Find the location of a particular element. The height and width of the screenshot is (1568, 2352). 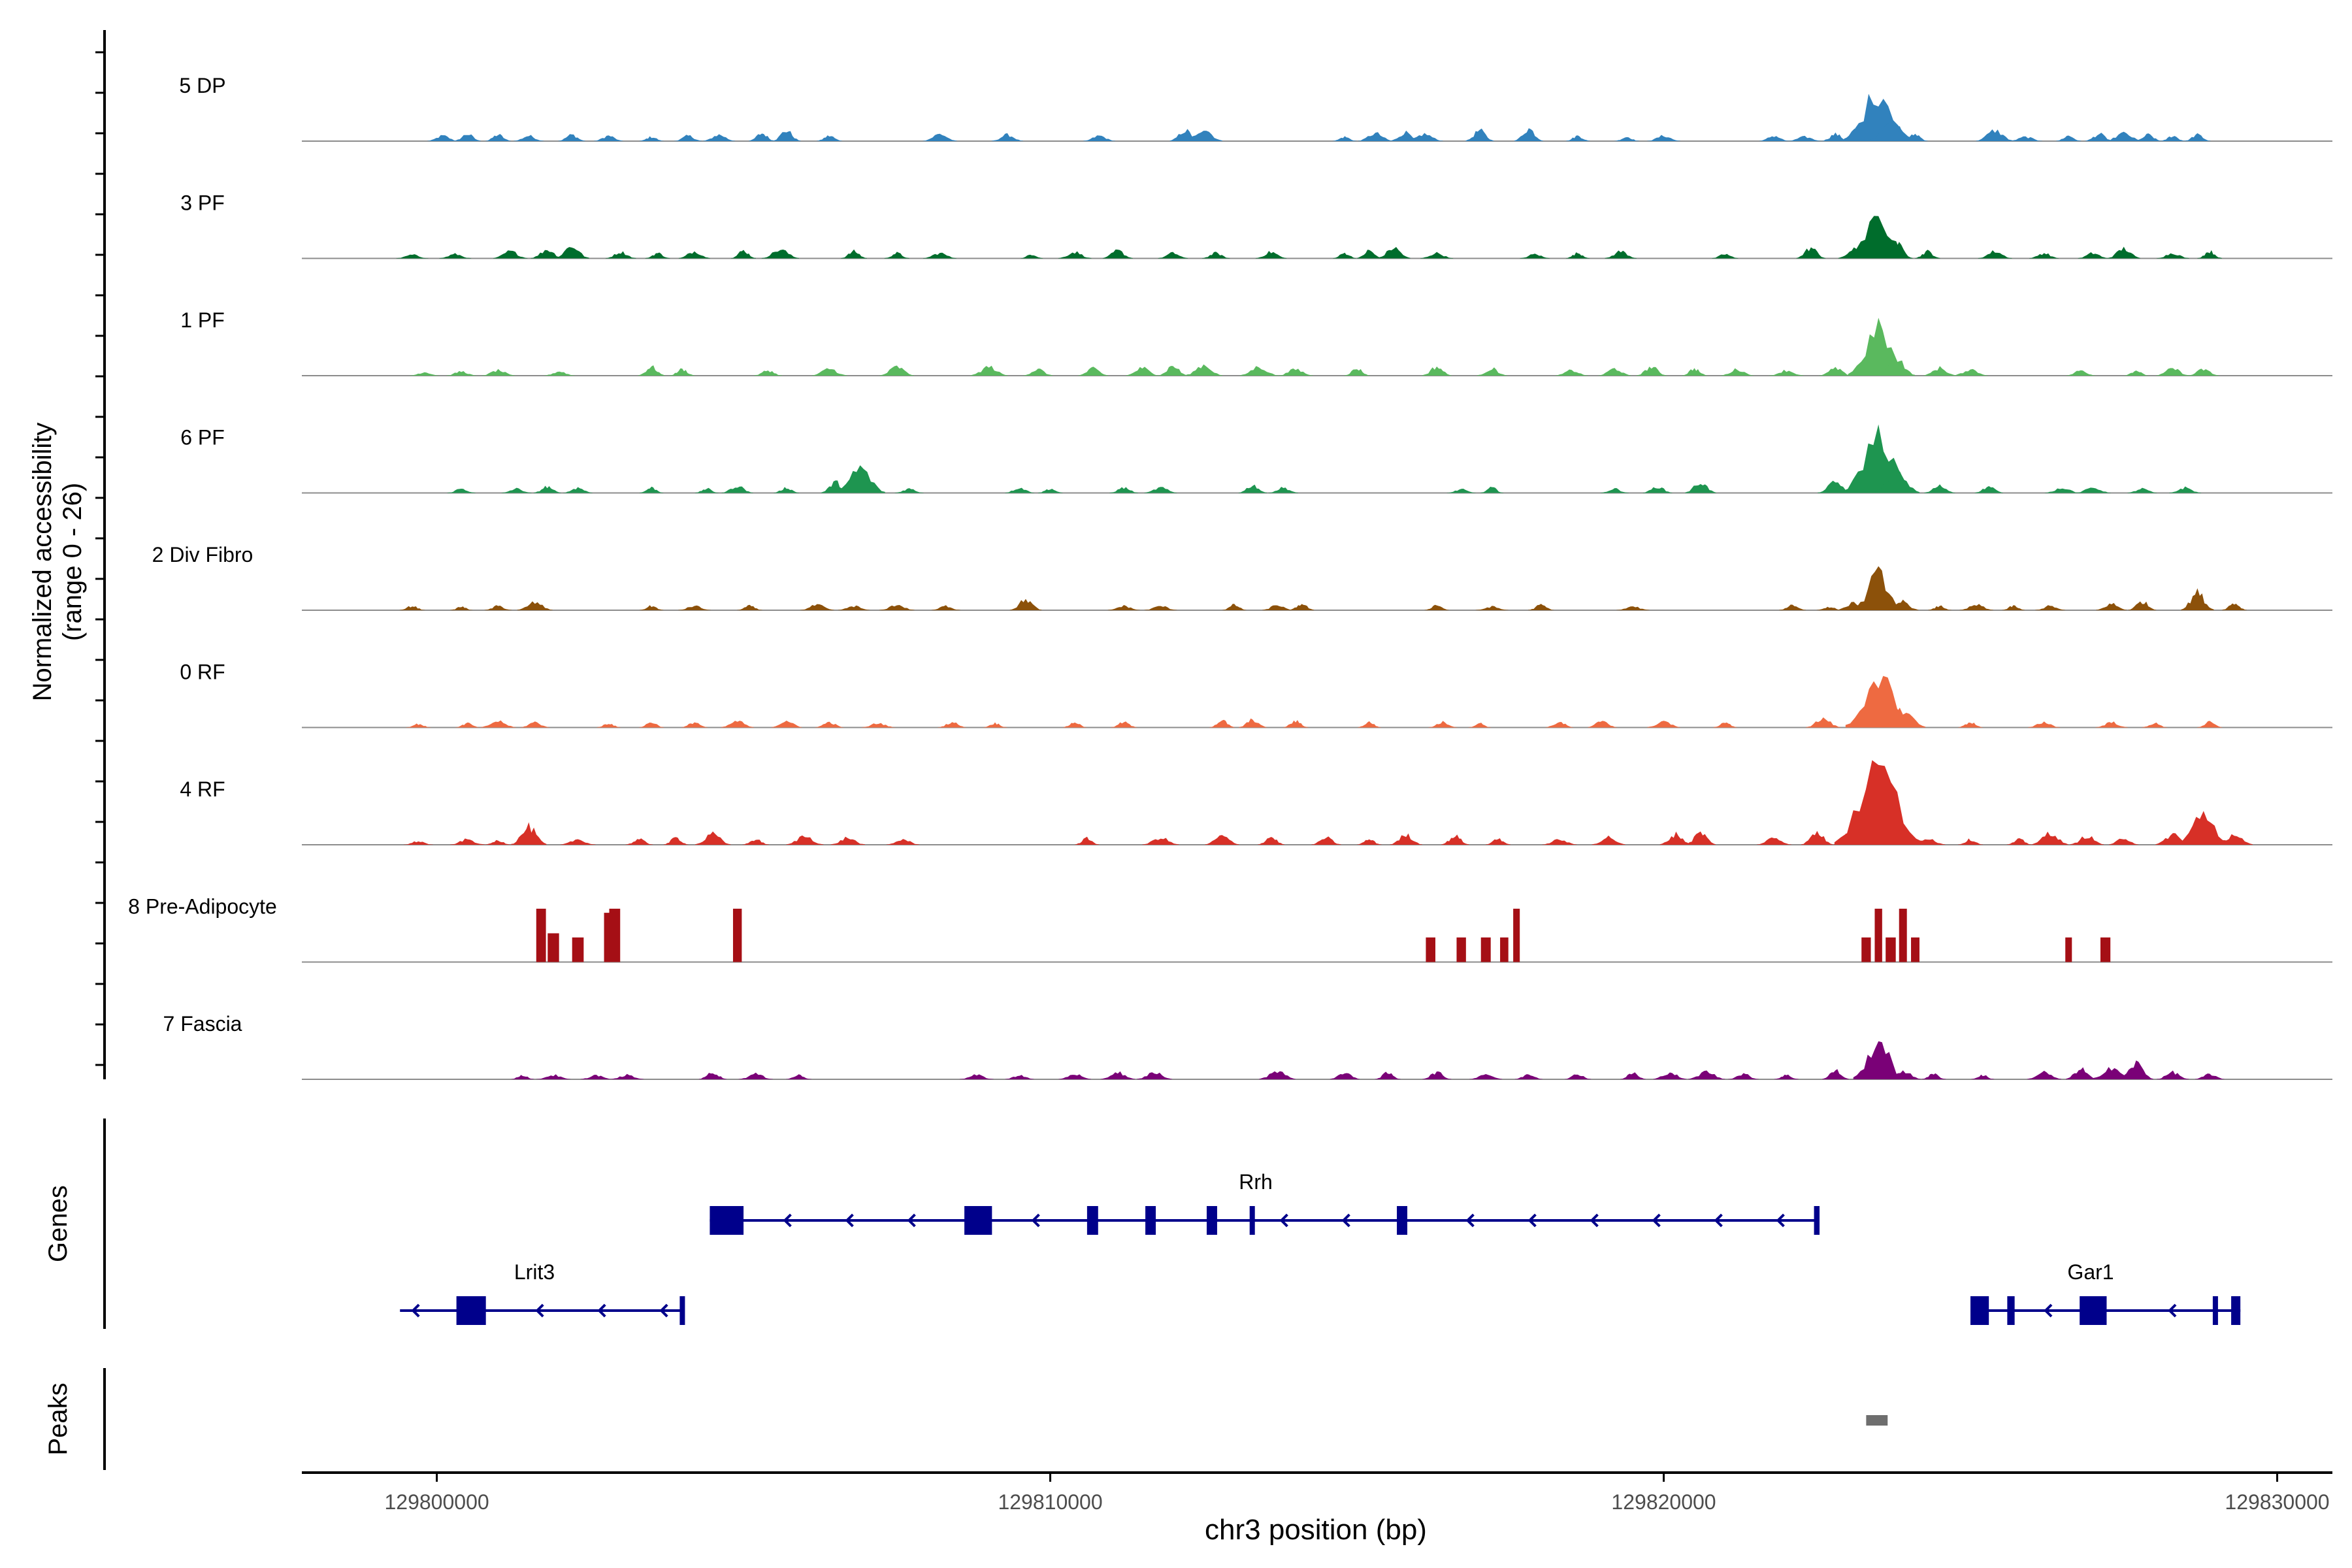

gene-name: Lrit3 is located at coordinates (534, 1272).